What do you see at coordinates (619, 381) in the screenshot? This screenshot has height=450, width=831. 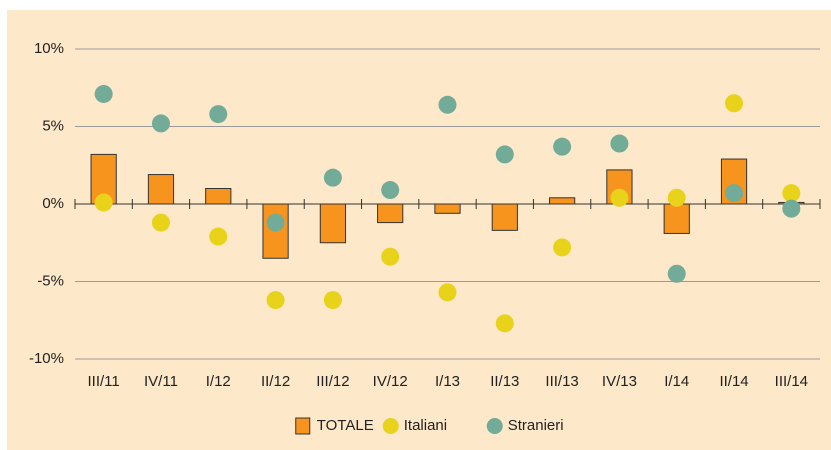 I see `x-tick-label: IV/13` at bounding box center [619, 381].